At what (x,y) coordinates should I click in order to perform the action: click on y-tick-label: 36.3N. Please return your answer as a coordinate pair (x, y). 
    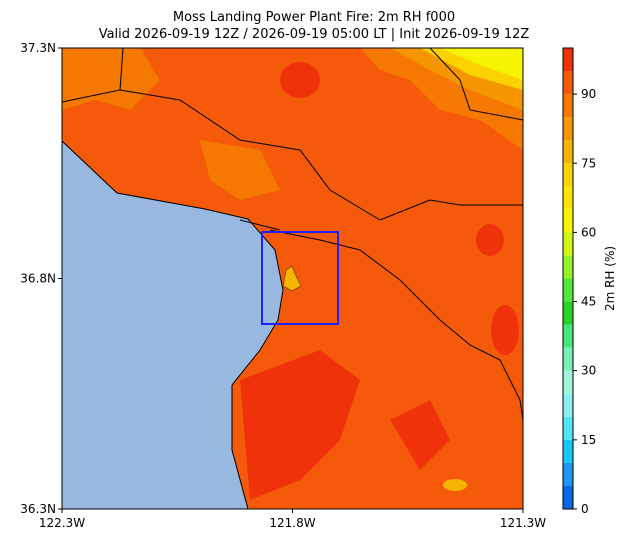
    Looking at the image, I should click on (38, 509).